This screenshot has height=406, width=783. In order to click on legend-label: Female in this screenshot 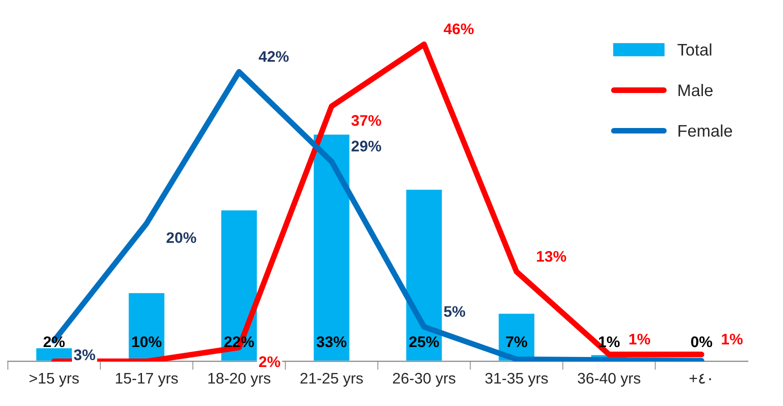, I will do `click(705, 130)`.